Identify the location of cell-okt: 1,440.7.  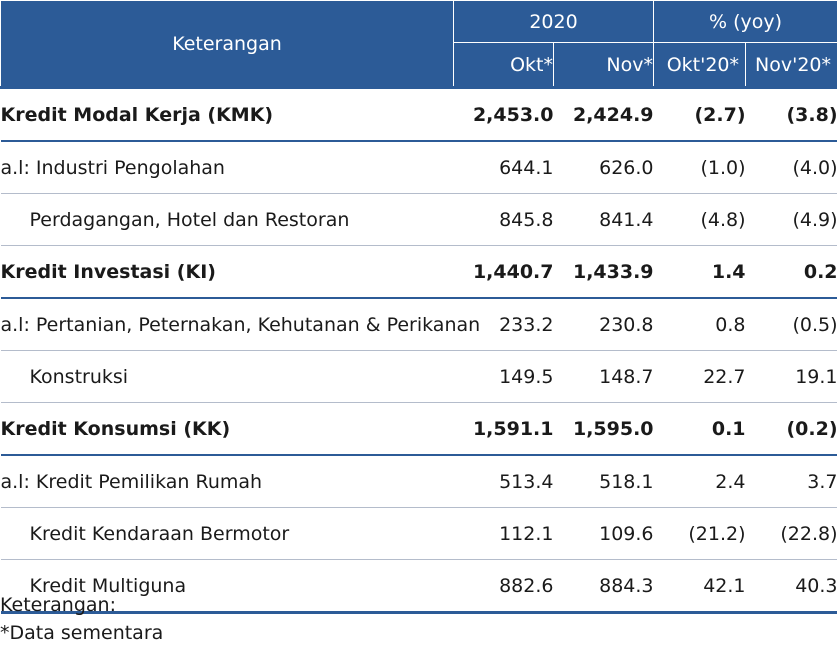
(503, 272).